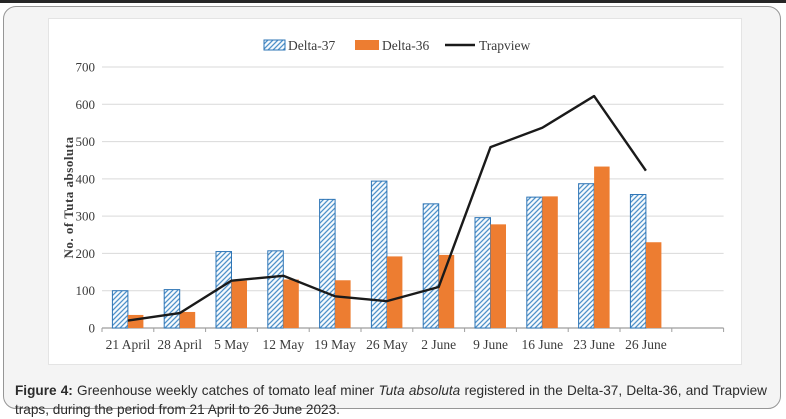 This screenshot has width=786, height=419. I want to click on x-category-label: 26 June, so click(646, 344).